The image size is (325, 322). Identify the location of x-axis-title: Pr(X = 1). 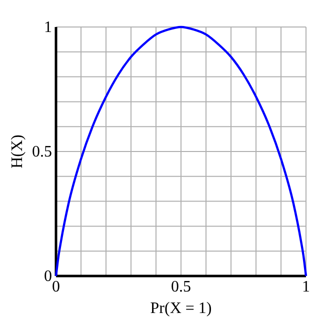
(181, 308).